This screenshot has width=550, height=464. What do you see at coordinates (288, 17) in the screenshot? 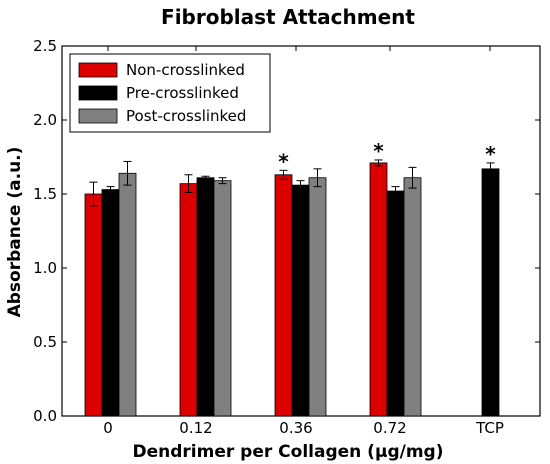
I see `chart-title: Fibroblast Attachment` at bounding box center [288, 17].